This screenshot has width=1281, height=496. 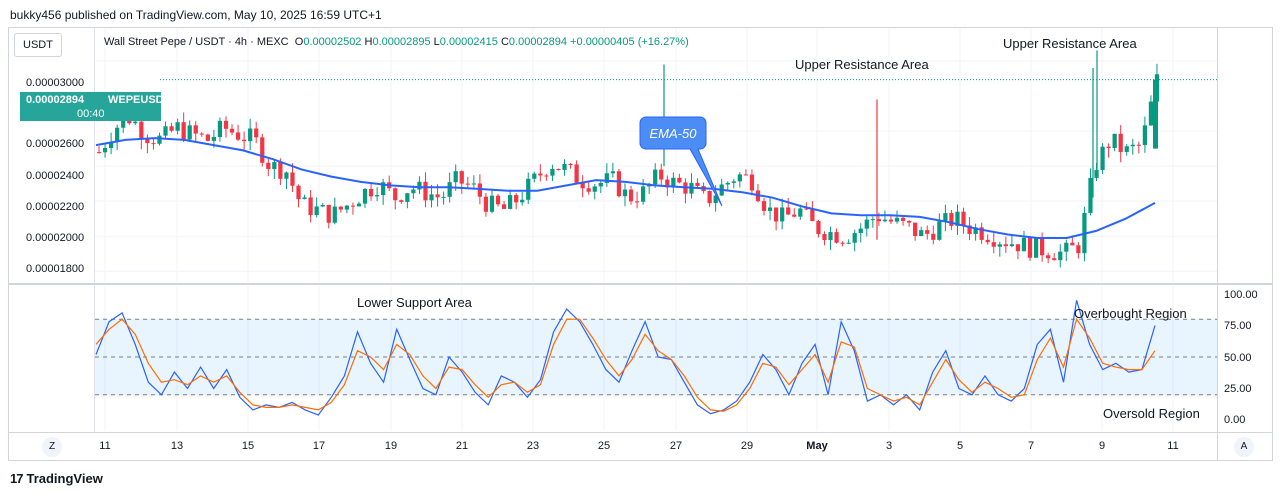 I want to click on brand-name: TradingView, so click(x=64, y=478).